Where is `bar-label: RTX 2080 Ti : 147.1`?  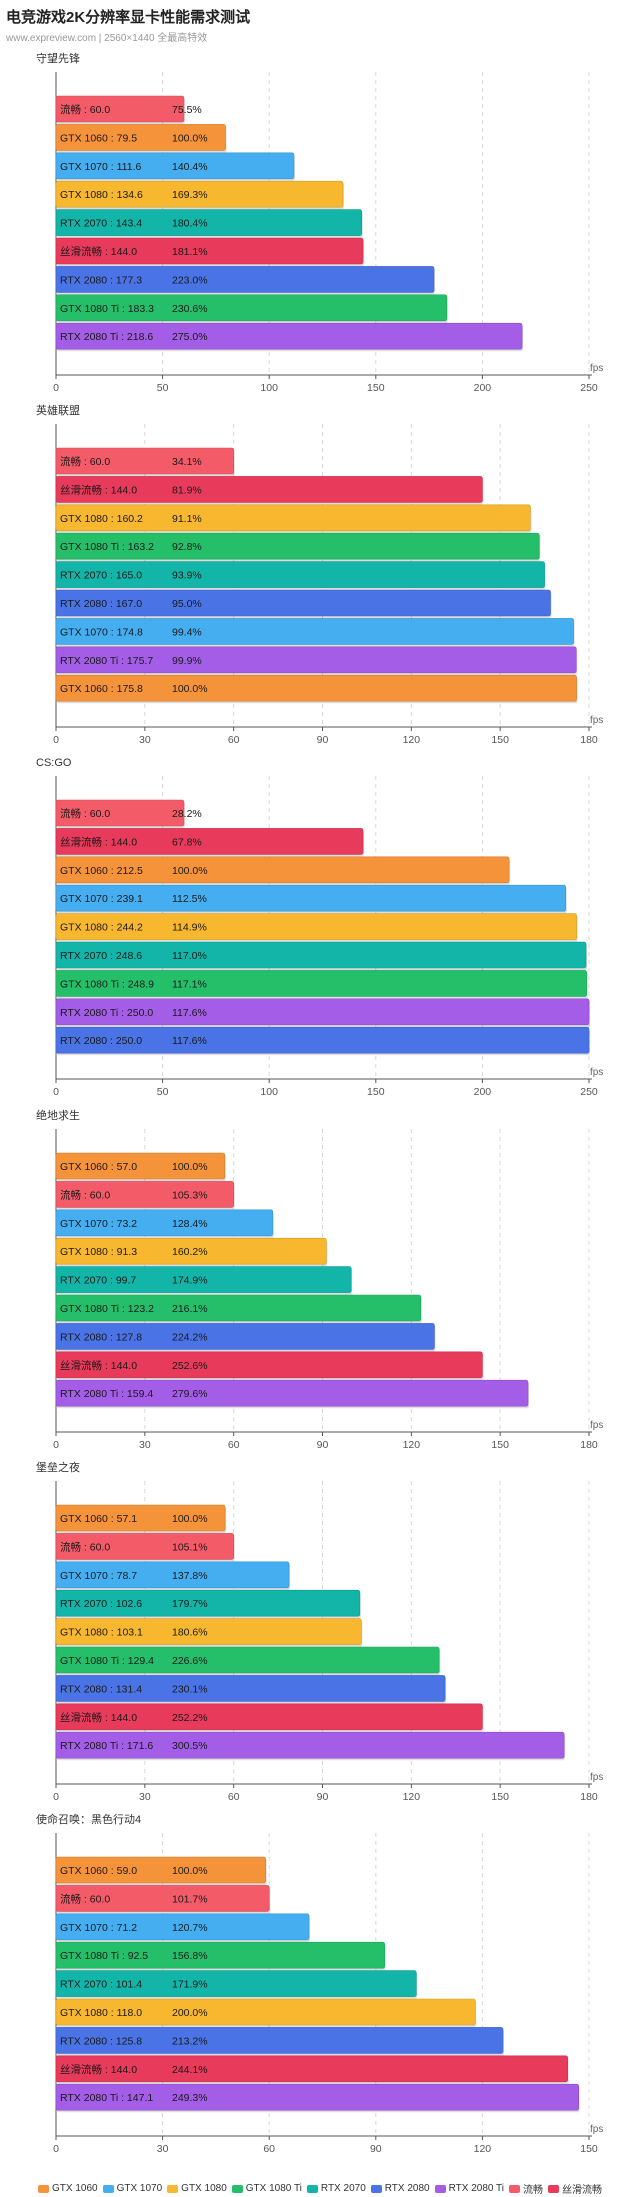
bar-label: RTX 2080 Ti : 147.1 is located at coordinates (106, 2098).